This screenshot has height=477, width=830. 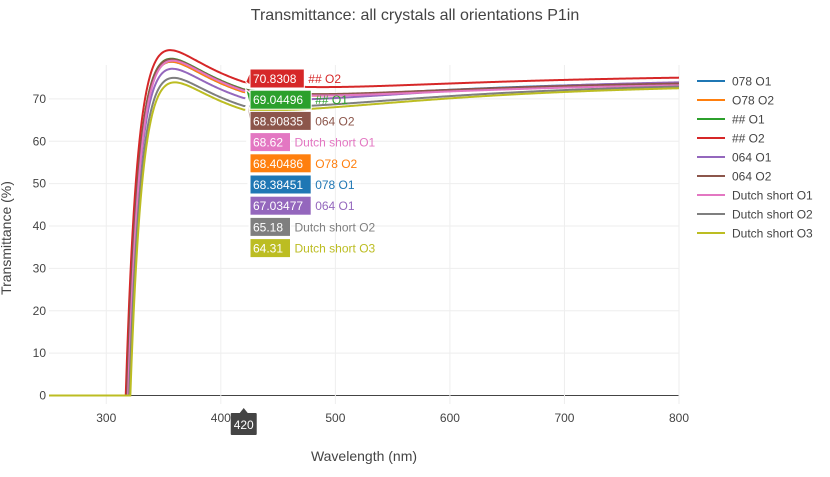 I want to click on legend-label: Dutch short O3, so click(x=772, y=234).